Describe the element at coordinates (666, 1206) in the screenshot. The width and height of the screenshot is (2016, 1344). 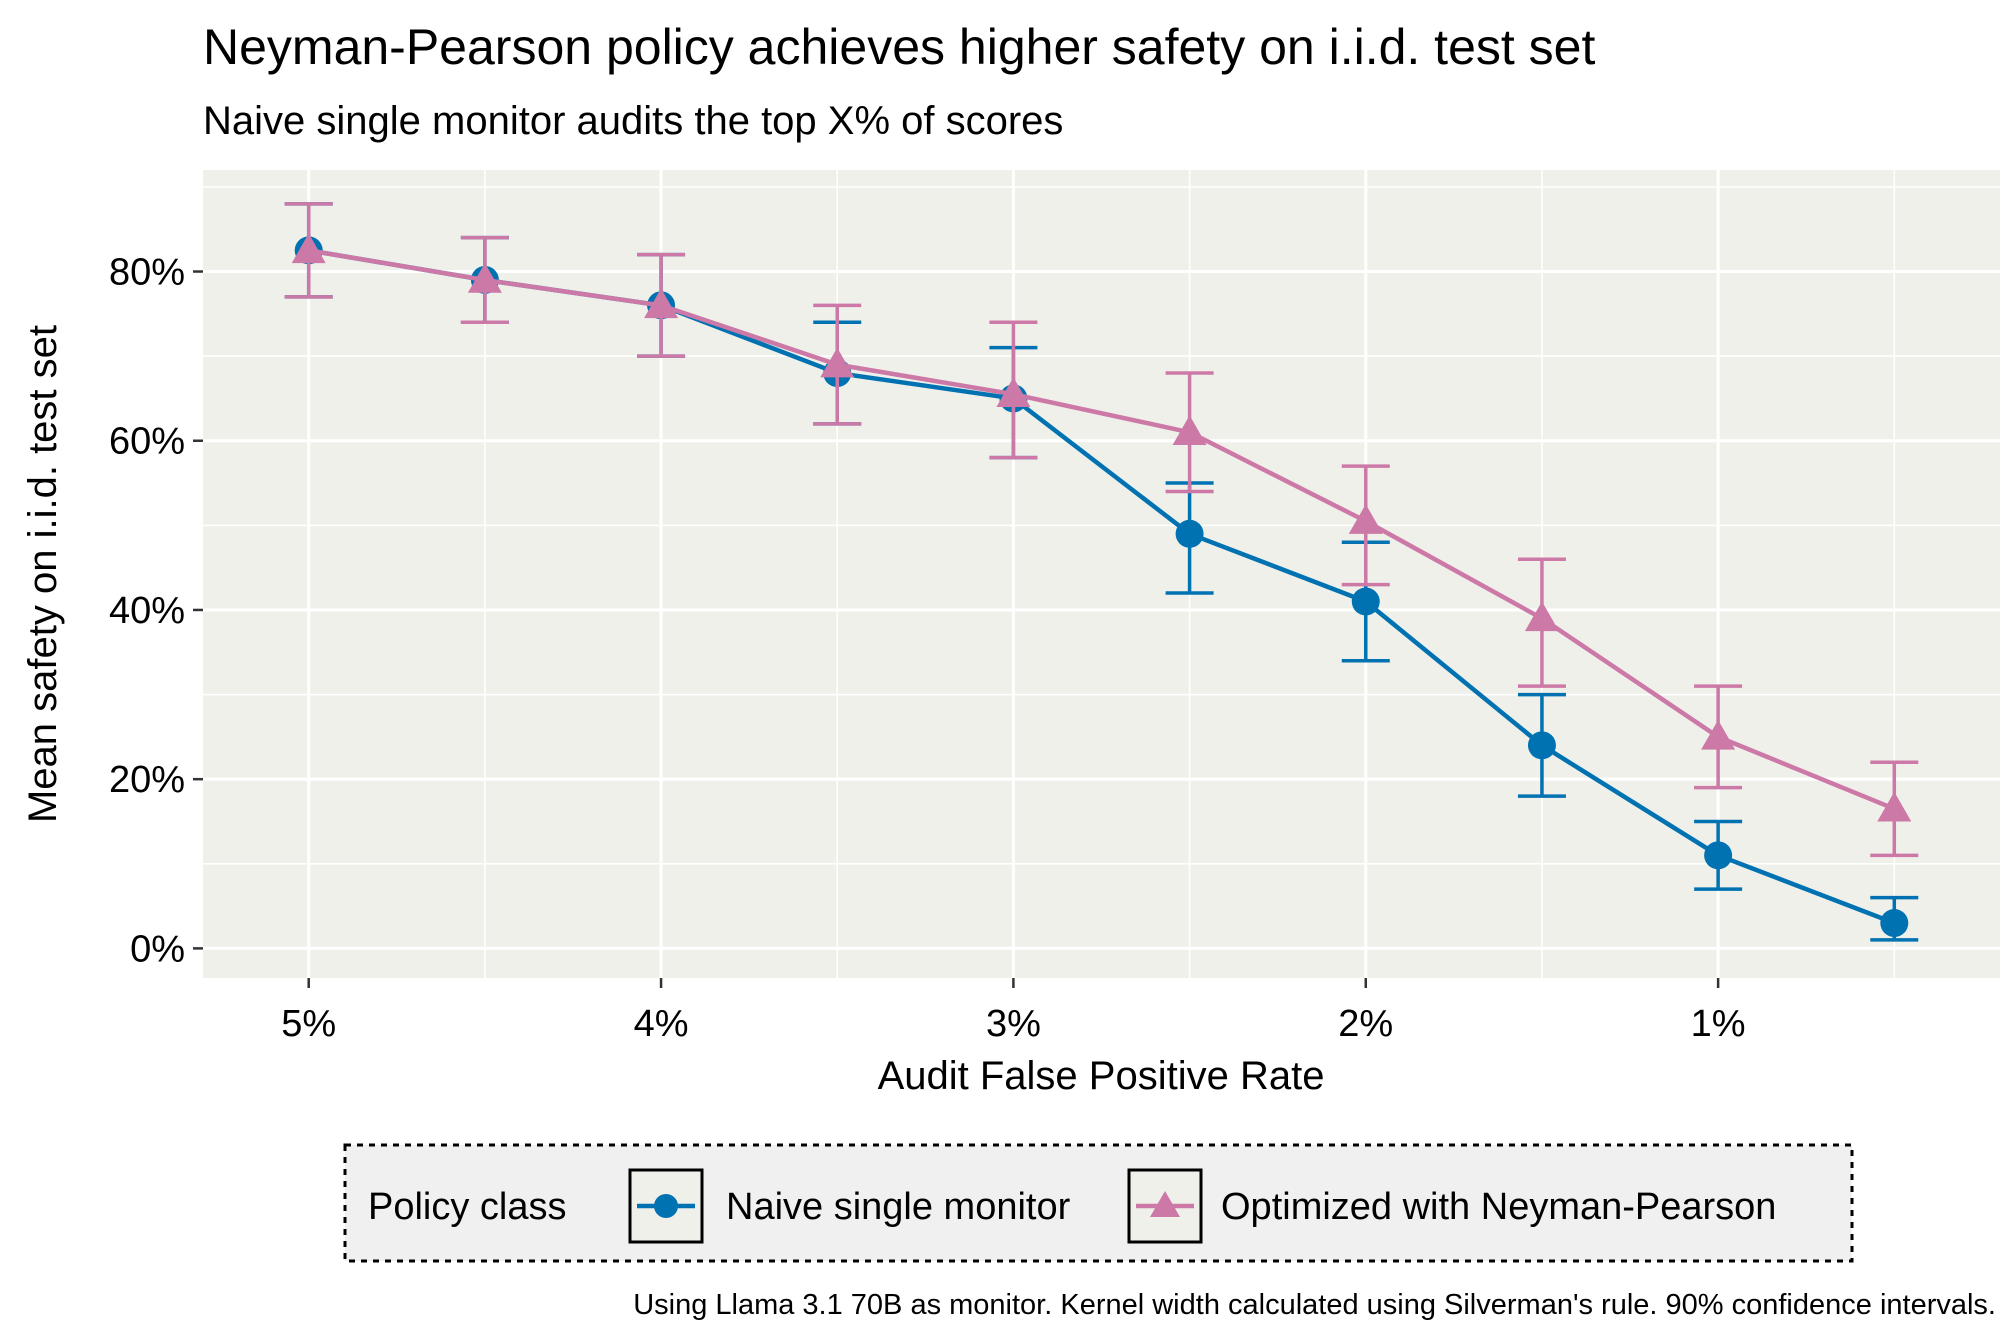
I see `legend-marker-naive-circle-icon` at that location.